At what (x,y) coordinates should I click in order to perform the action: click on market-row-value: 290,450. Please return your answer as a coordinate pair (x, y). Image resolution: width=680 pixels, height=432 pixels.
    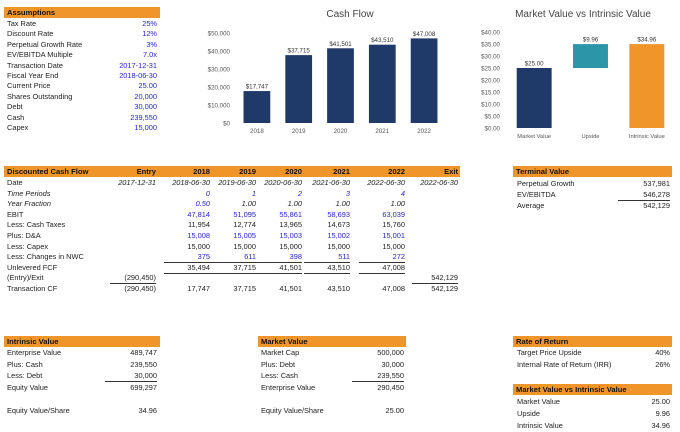
    Looking at the image, I should click on (390, 387).